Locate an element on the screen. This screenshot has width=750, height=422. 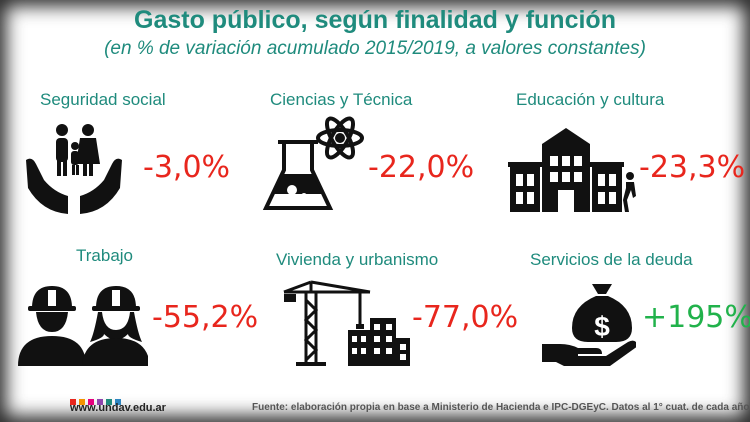
item-value-vivienda-urbanismo: -77,0% is located at coordinates (465, 317).